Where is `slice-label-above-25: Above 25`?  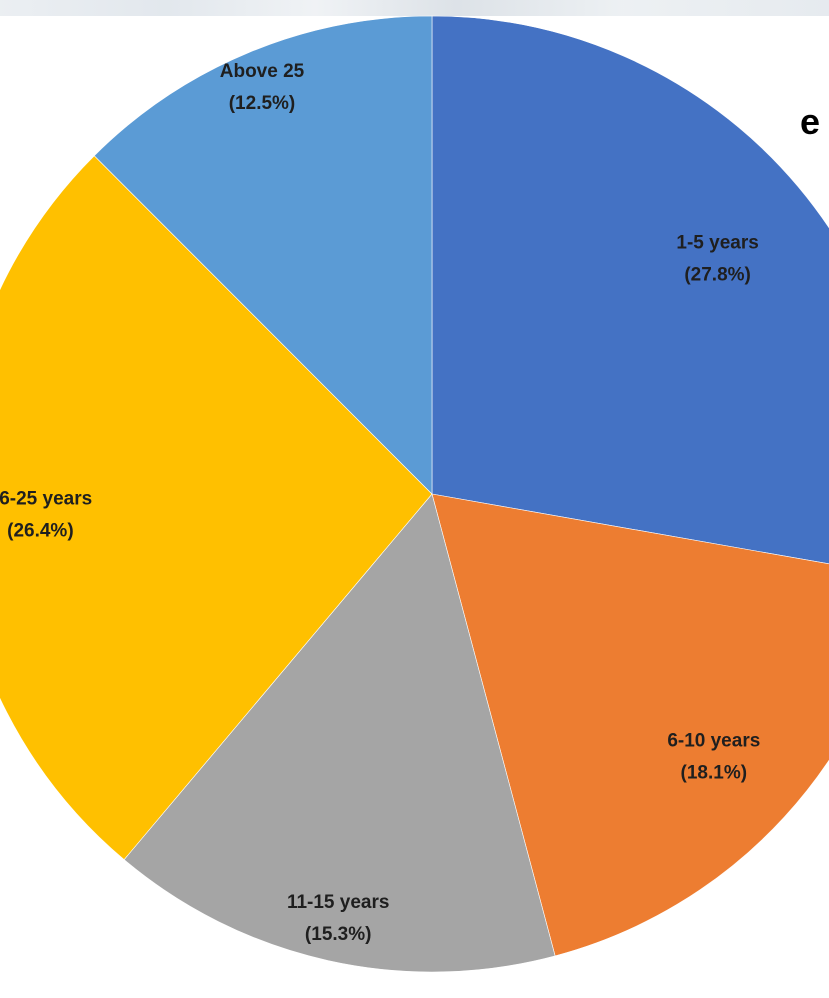 slice-label-above-25: Above 25 is located at coordinates (262, 71).